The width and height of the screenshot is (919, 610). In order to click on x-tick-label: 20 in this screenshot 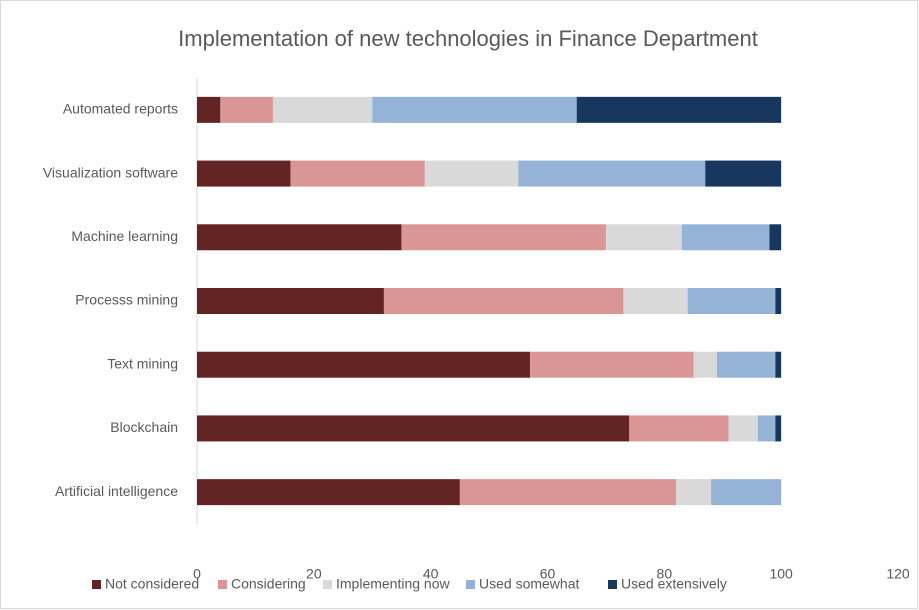, I will do `click(314, 574)`.